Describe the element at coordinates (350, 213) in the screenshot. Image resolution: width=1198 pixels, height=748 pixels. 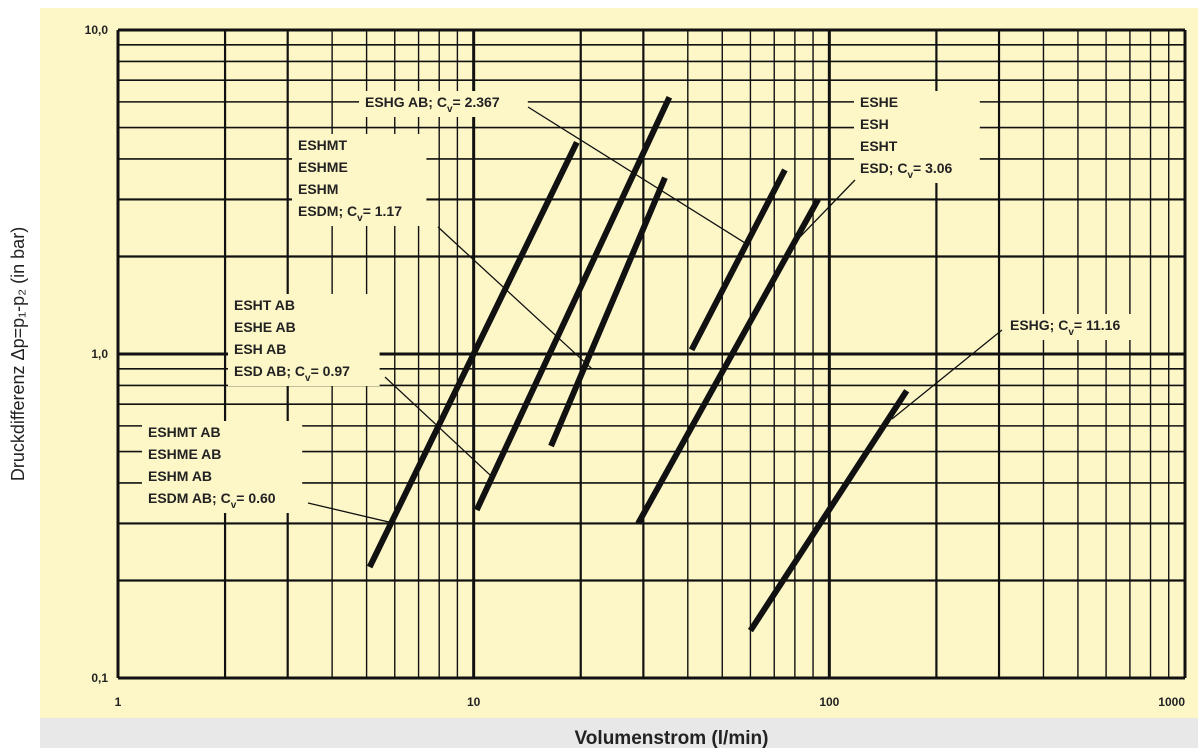
I see `annotation-cv-label: ESDM; Cv= 1.17` at that location.